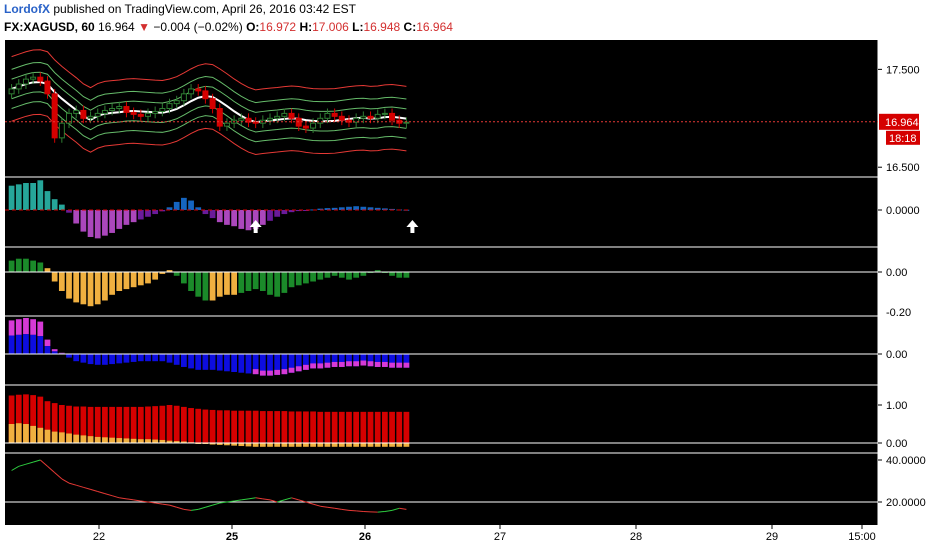  Describe the element at coordinates (49, 27) in the screenshot. I see `symbol-label: FX:XAGUSD, 60` at that location.